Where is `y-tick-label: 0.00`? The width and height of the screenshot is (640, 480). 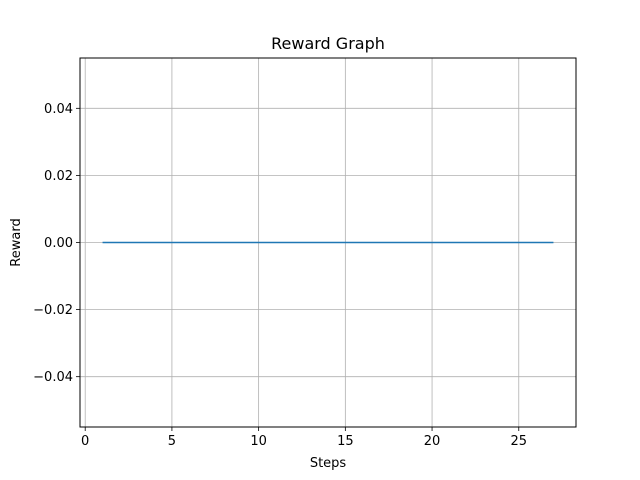 y-tick-label: 0.00 is located at coordinates (58, 243).